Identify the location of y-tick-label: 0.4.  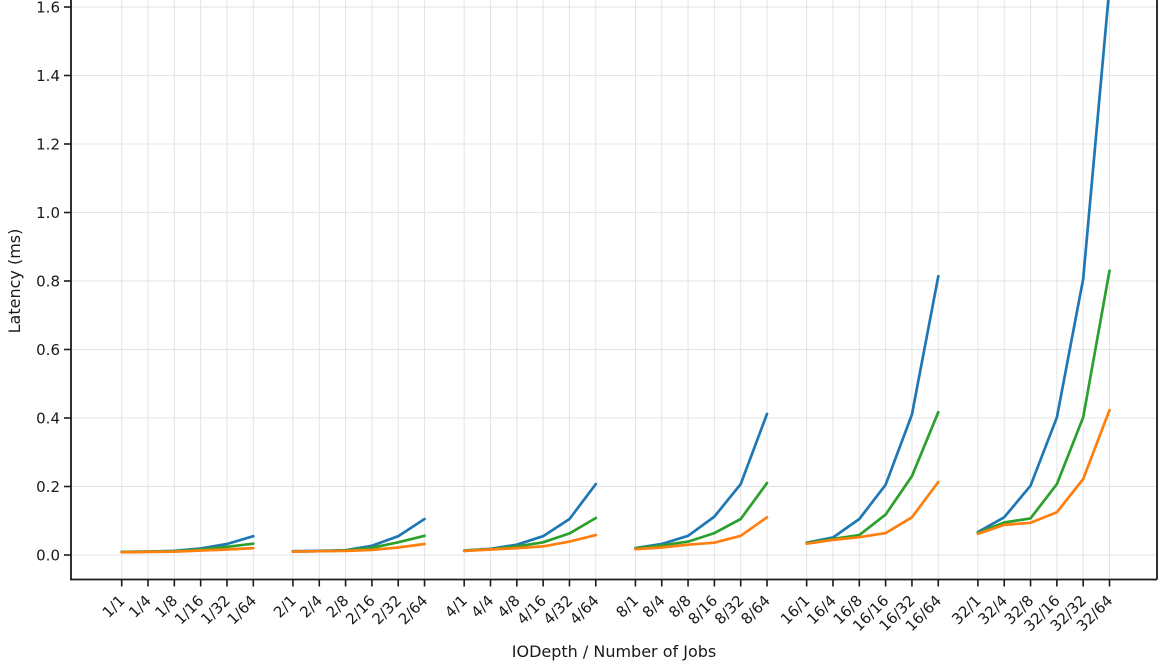
(48, 419).